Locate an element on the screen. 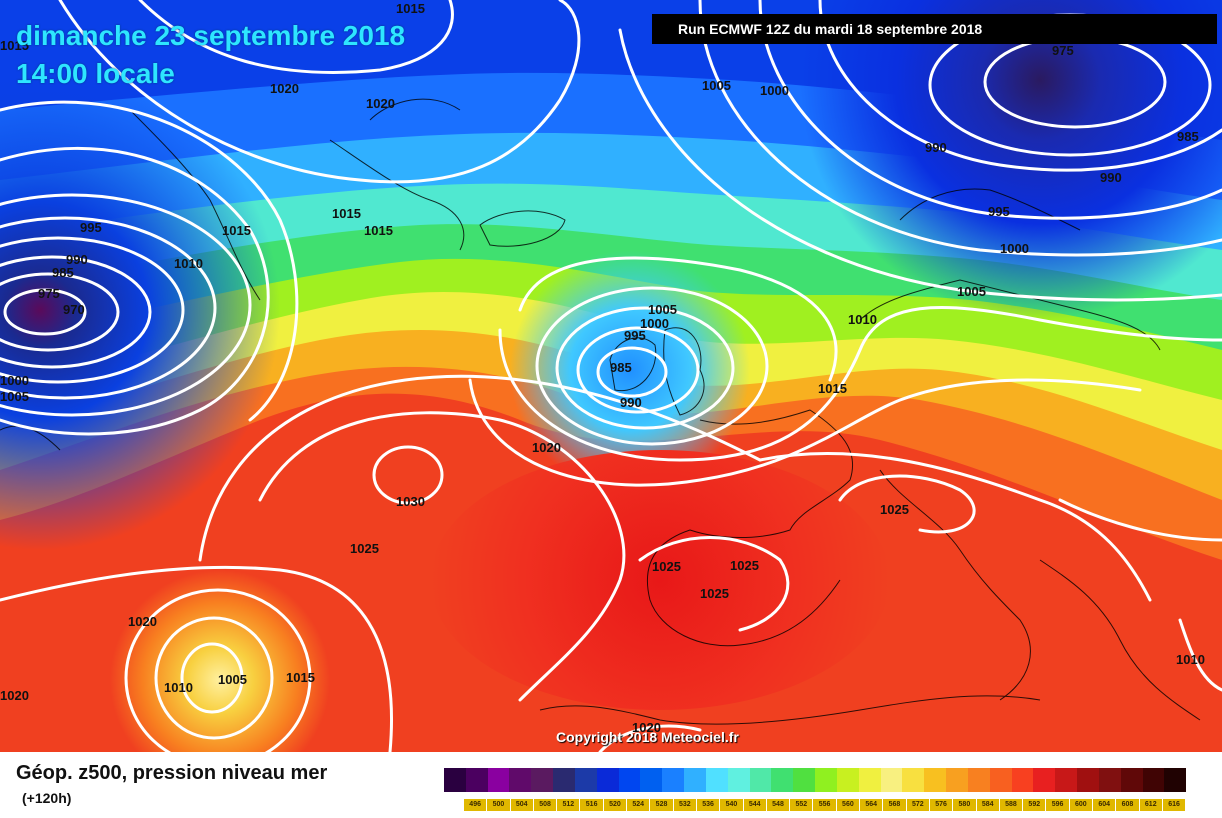  scale-label: 560 is located at coordinates (848, 805).